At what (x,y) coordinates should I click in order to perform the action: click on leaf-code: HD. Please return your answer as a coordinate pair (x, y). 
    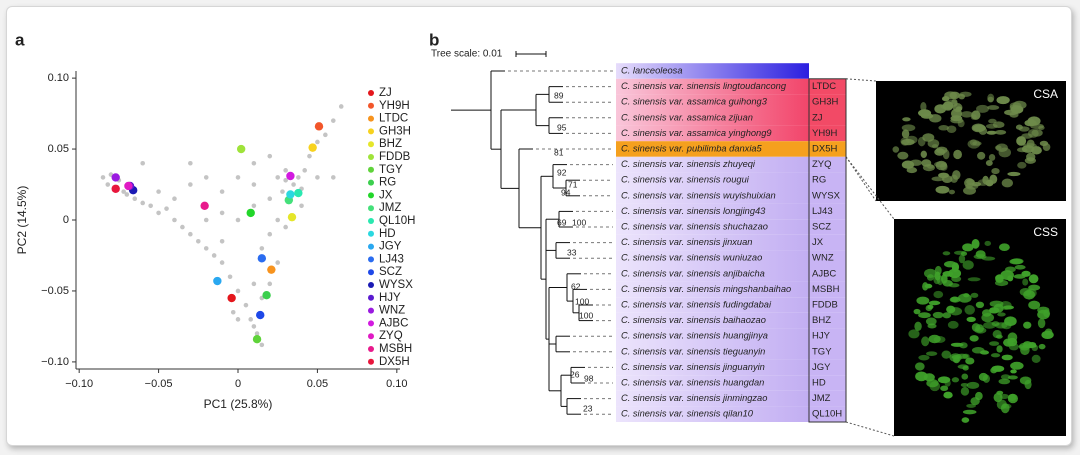
    Looking at the image, I should click on (819, 383).